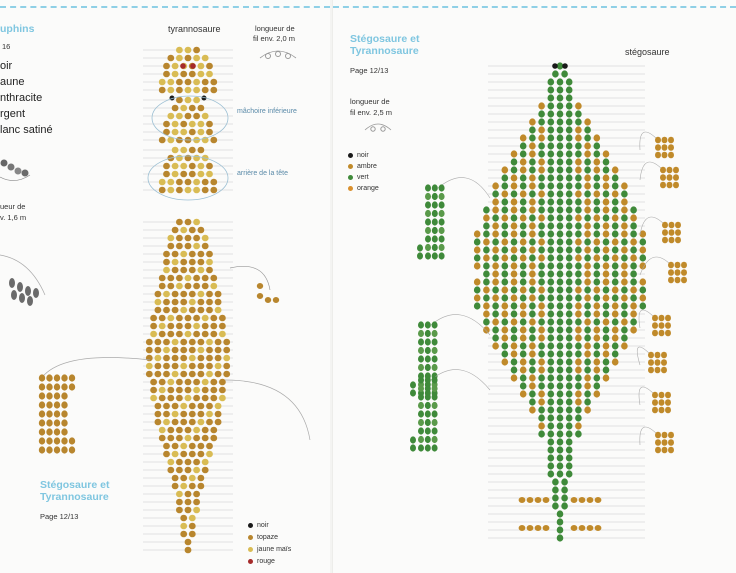 The image size is (736, 573). I want to click on leg-wire, so click(95, 369).